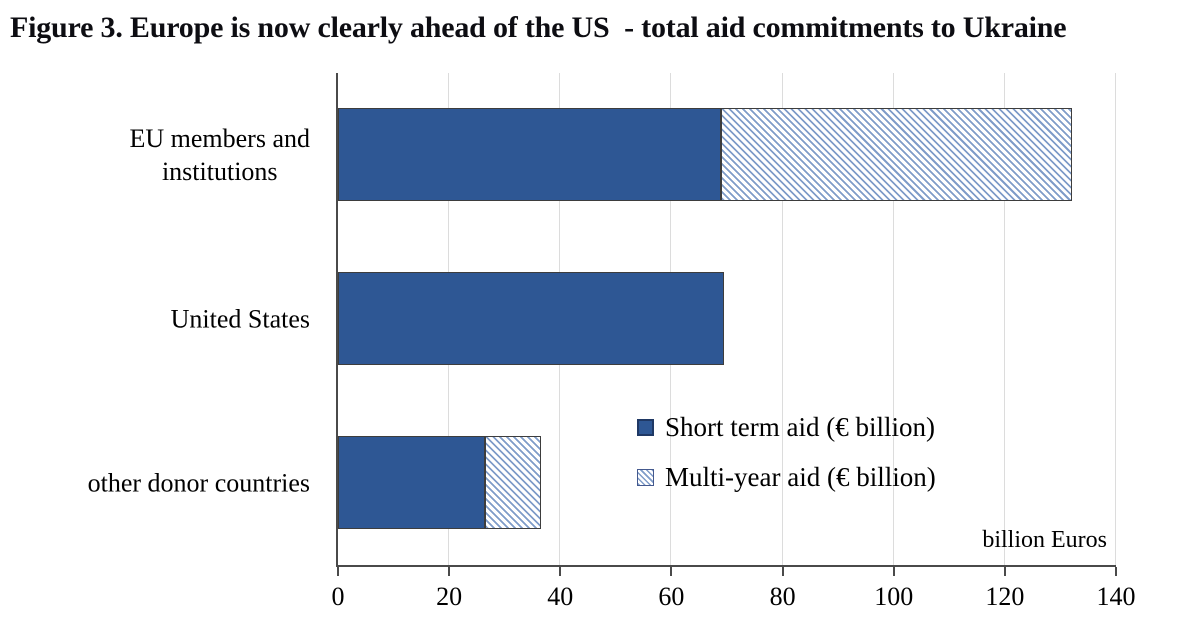 Image resolution: width=1199 pixels, height=635 pixels. I want to click on y-axis-category-label: United States, so click(240, 319).